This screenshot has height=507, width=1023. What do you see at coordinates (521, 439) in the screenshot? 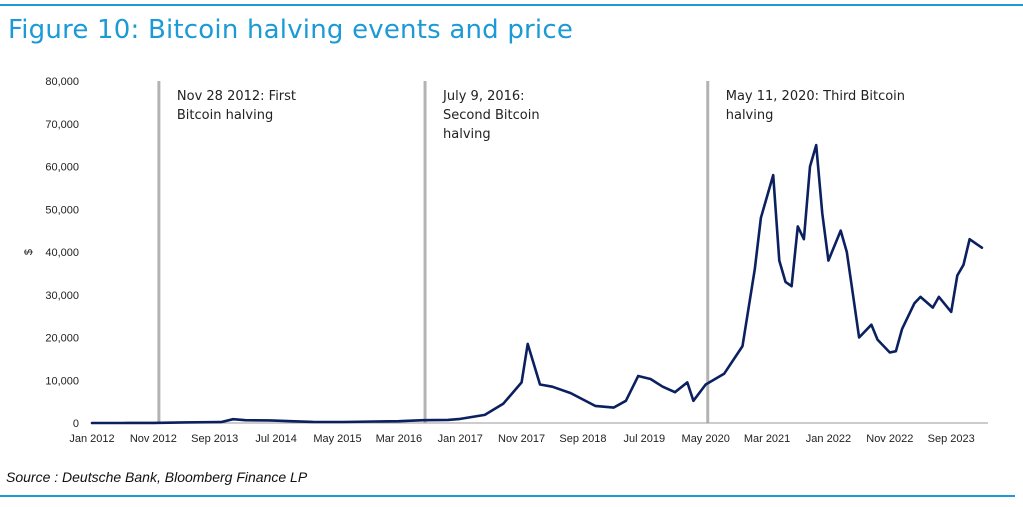
I see `x-tick-label: Nov 2017` at bounding box center [521, 439].